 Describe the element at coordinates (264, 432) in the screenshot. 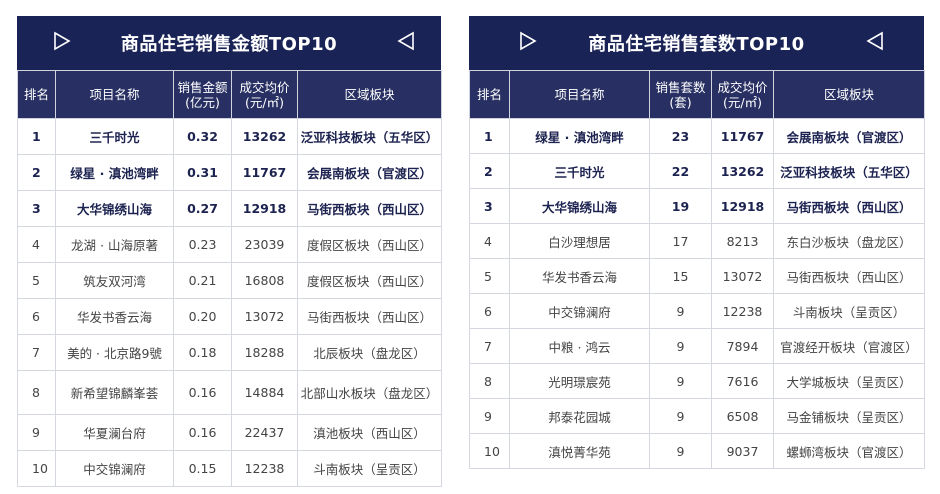

I see `price-cell: 22437` at that location.